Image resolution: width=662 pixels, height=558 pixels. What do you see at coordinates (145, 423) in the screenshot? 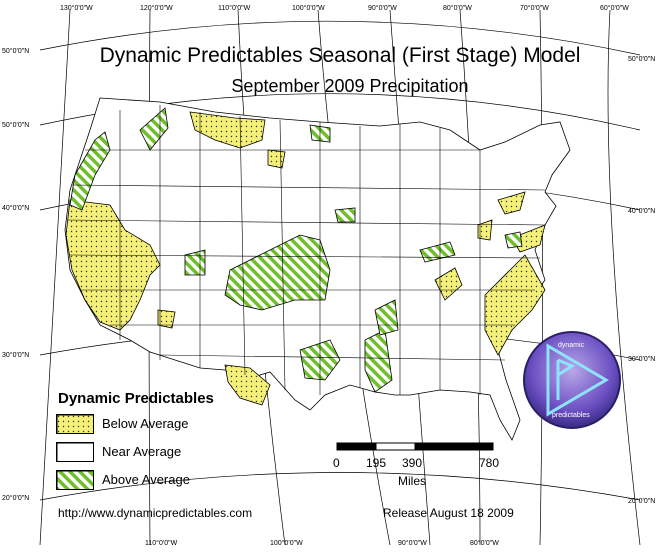
I see `legend-label-below: Below Average` at bounding box center [145, 423].